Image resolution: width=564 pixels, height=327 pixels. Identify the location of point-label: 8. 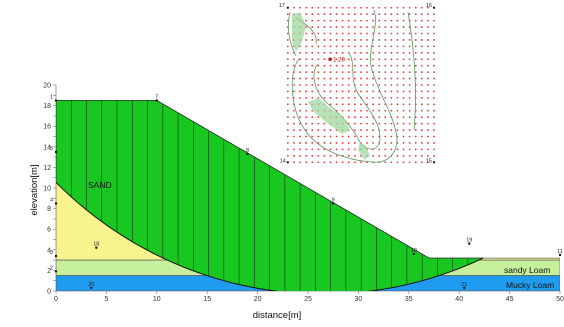
(247, 151).